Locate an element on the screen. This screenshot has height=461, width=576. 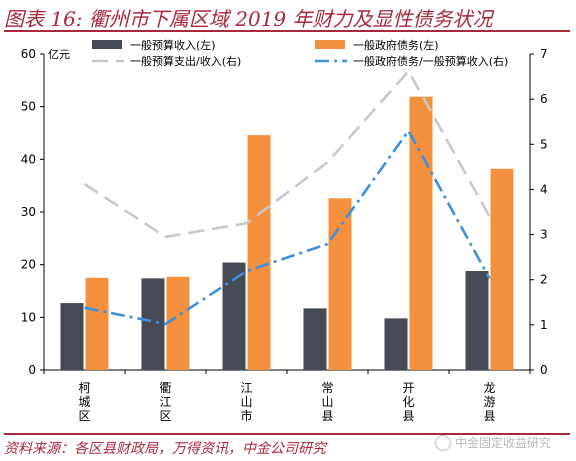
left-tick-label: 10 is located at coordinates (28, 317).